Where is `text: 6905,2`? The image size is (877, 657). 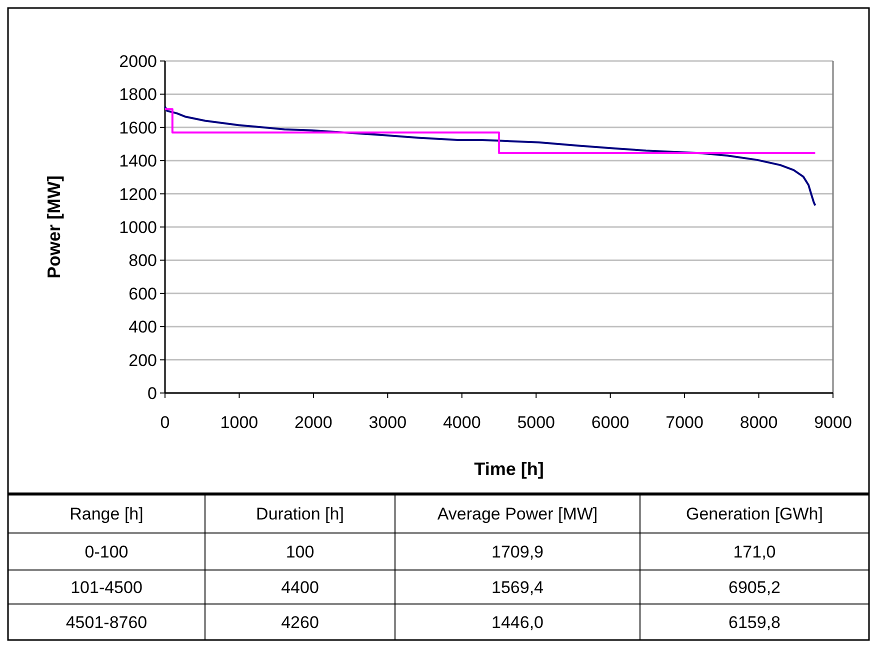 text: 6905,2 is located at coordinates (754, 587).